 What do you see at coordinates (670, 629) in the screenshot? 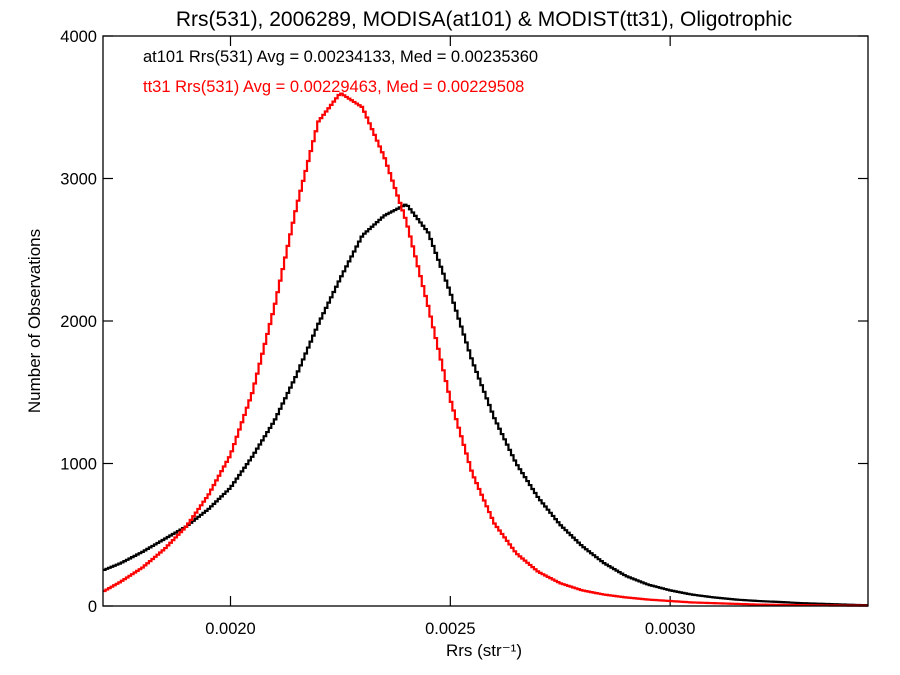
I see `x-tick-label: 0.0030` at bounding box center [670, 629].